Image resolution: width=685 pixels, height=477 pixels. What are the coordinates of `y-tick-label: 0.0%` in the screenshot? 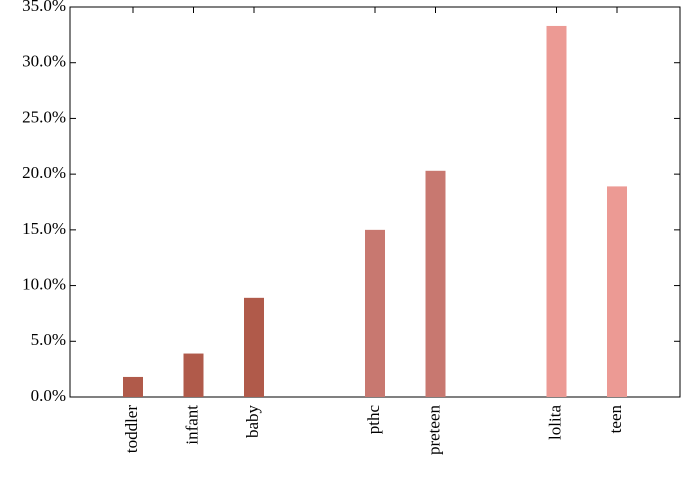 It's located at (48, 395).